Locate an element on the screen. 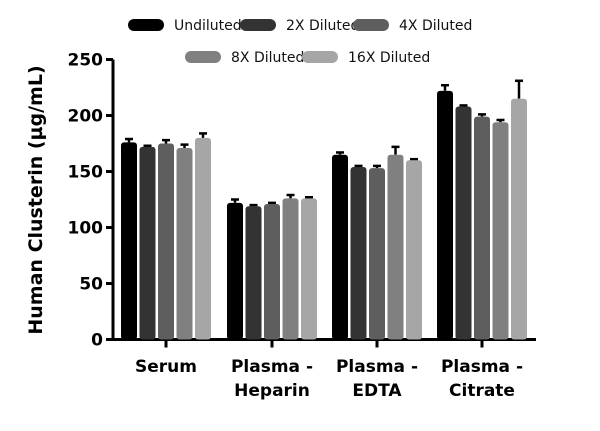 The image size is (600, 431). legend-label: Undiluted is located at coordinates (208, 26).